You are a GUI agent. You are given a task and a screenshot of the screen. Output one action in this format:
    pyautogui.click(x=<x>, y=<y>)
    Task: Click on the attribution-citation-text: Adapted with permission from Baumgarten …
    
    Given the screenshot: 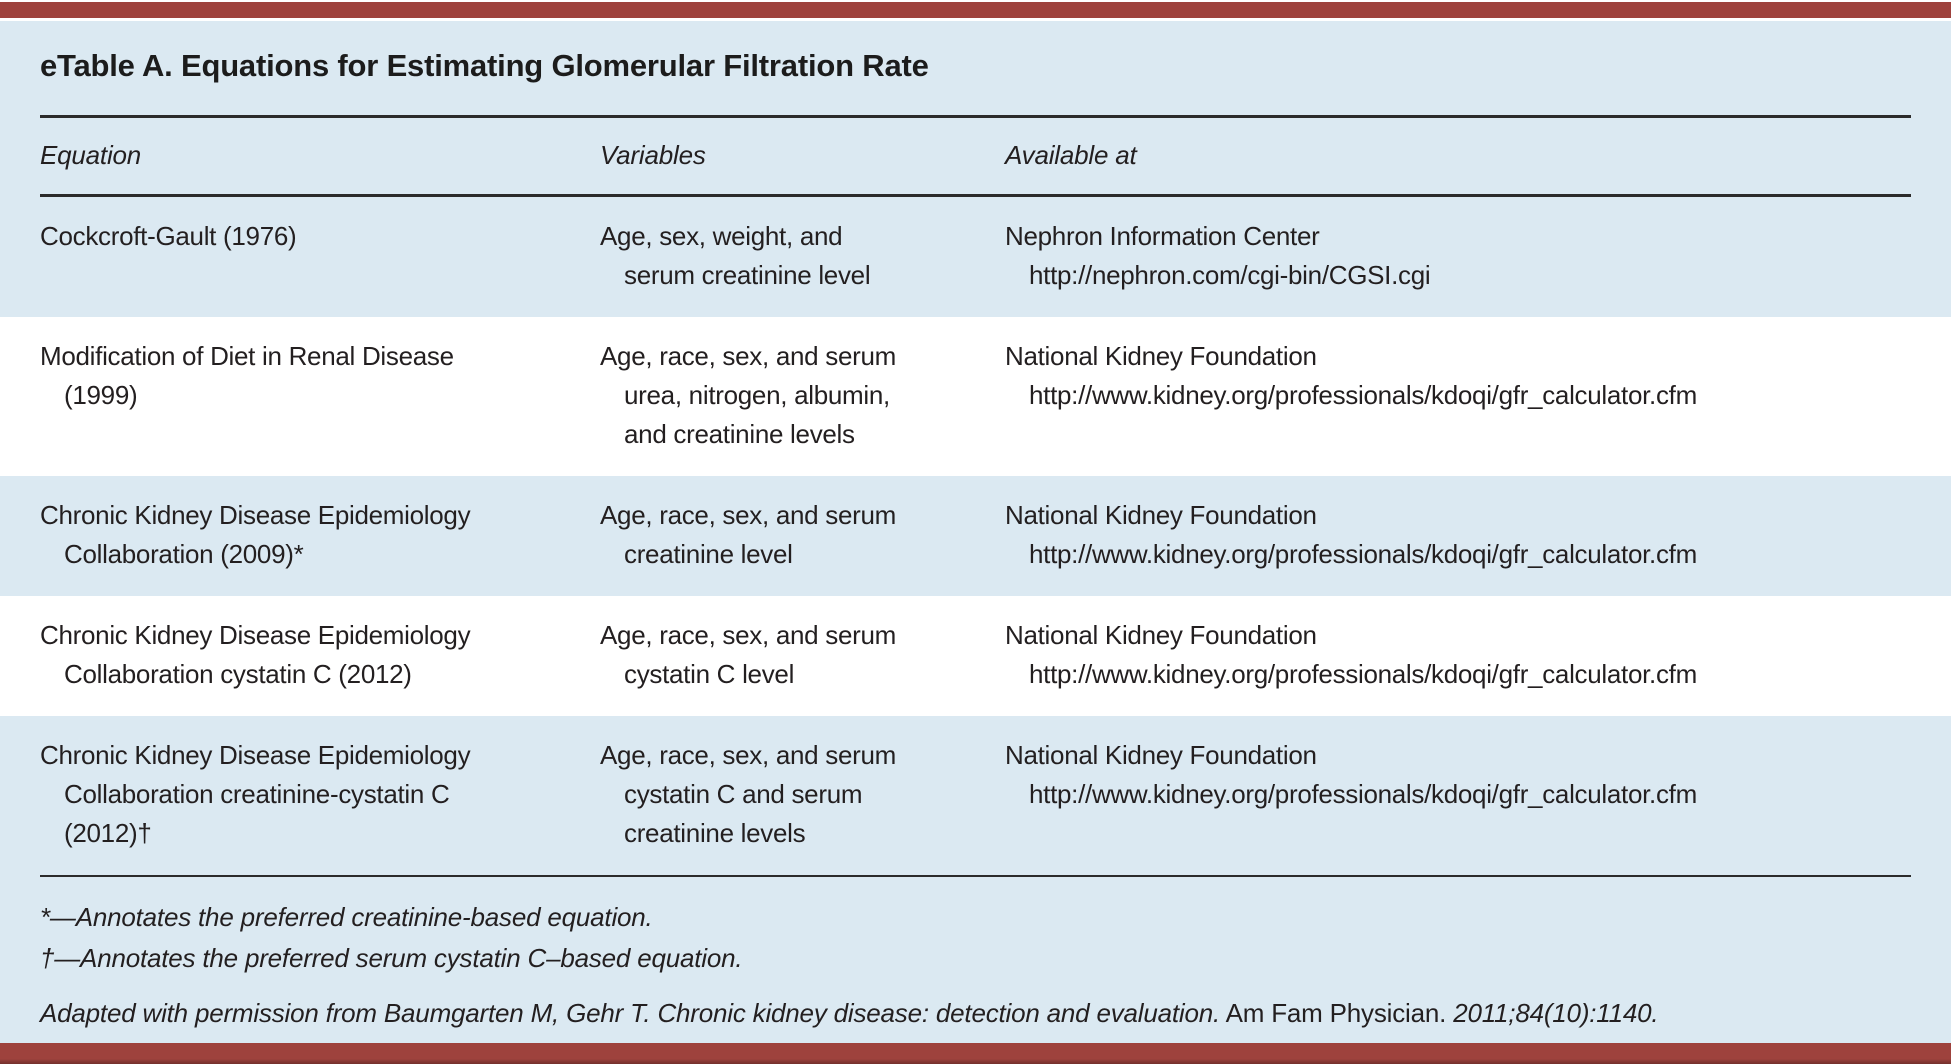 What is the action you would take?
    pyautogui.click(x=630, y=1013)
    